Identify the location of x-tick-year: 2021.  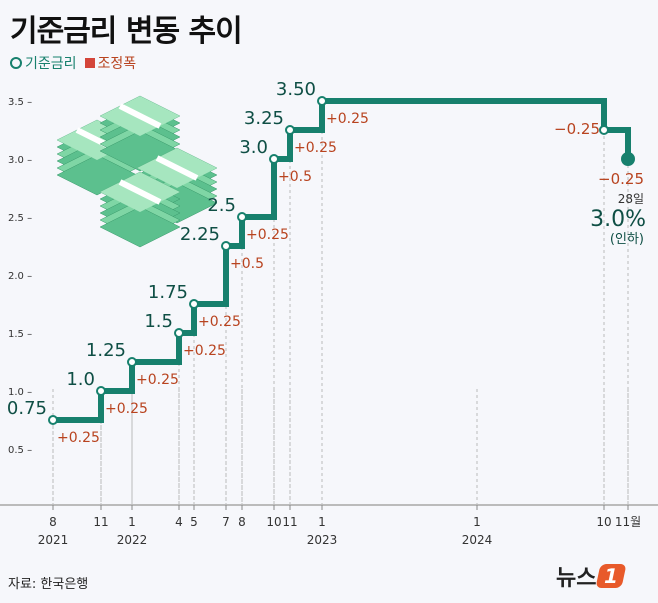
(53, 540).